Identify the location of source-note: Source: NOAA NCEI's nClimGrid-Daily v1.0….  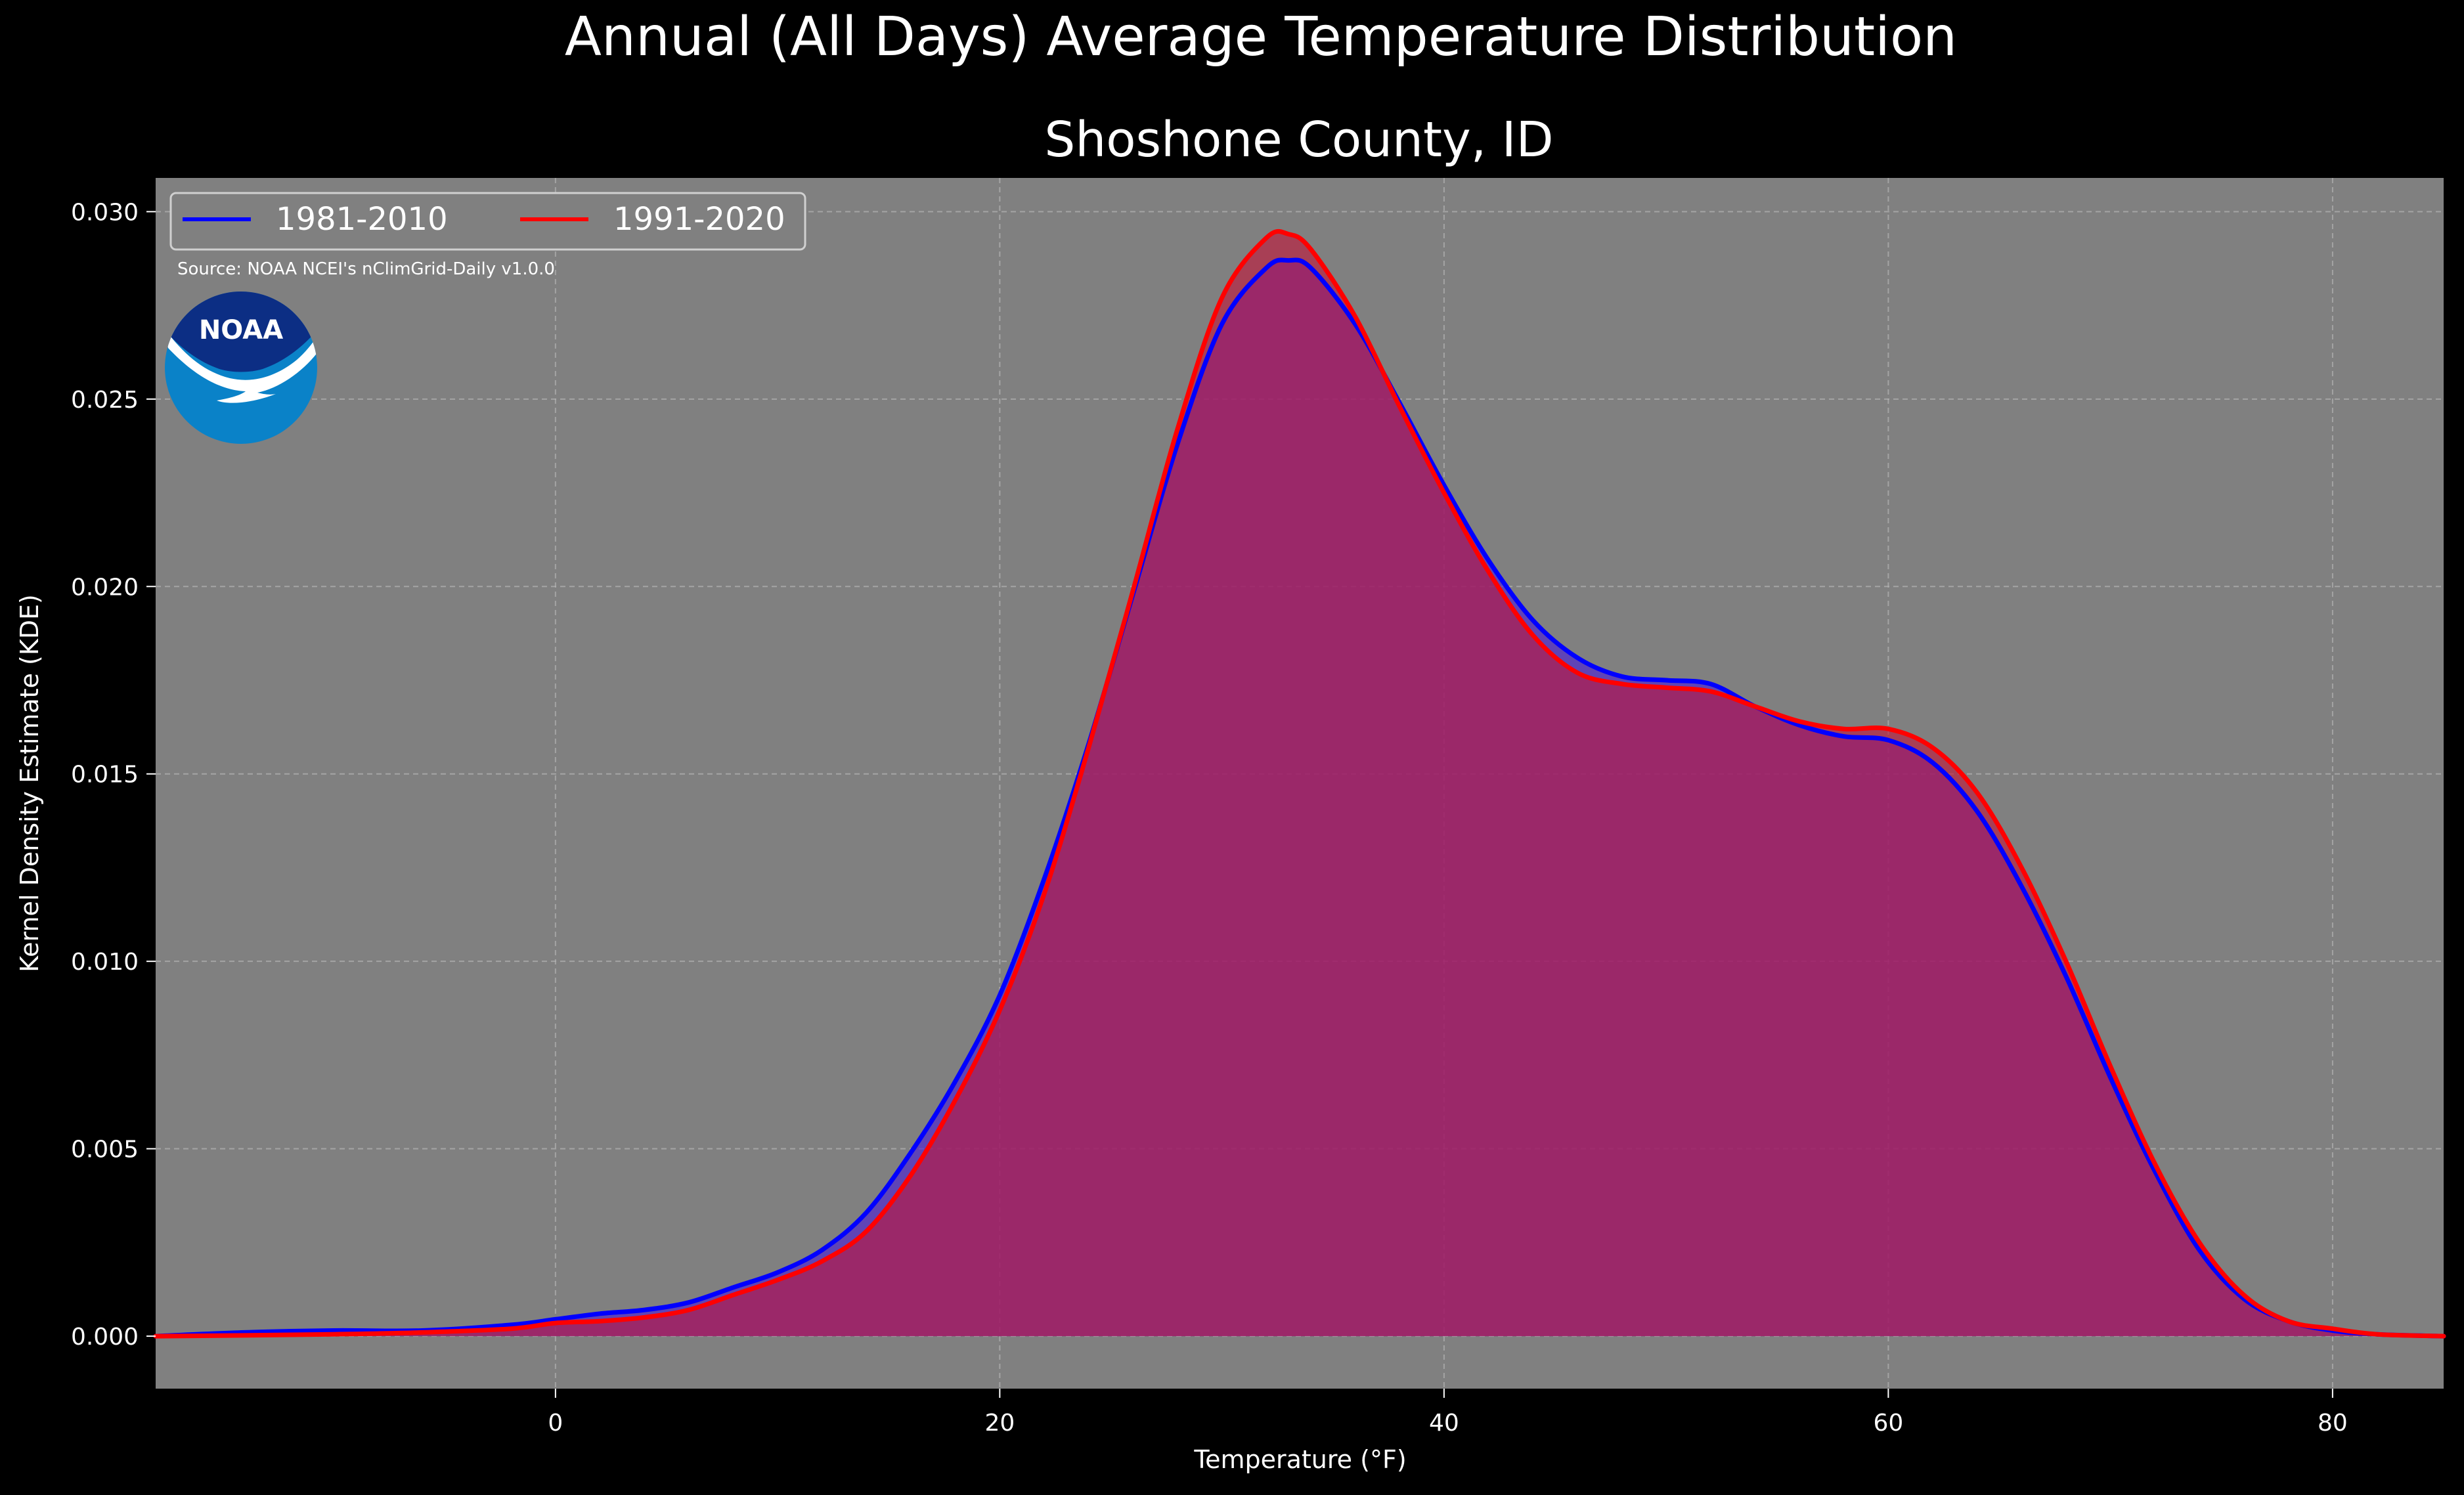
(366, 269).